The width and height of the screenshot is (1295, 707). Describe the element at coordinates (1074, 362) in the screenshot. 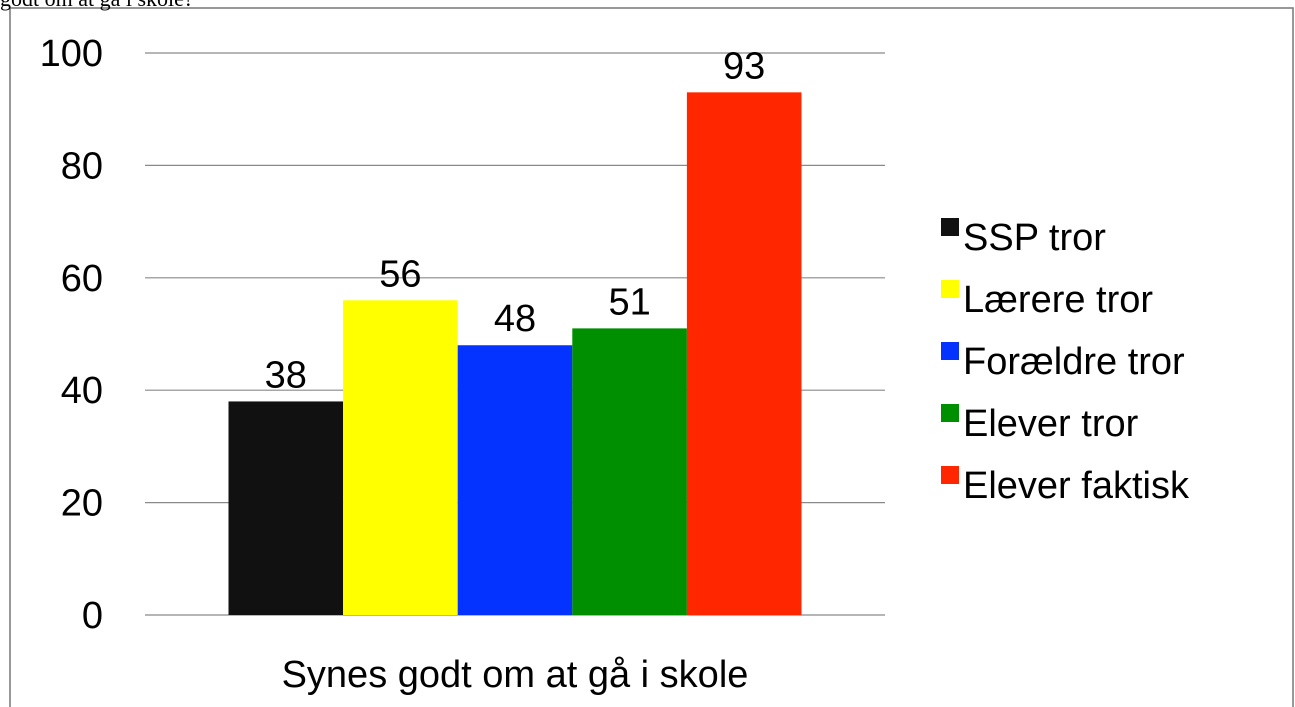

I see `legend-label: Forældre tror` at that location.